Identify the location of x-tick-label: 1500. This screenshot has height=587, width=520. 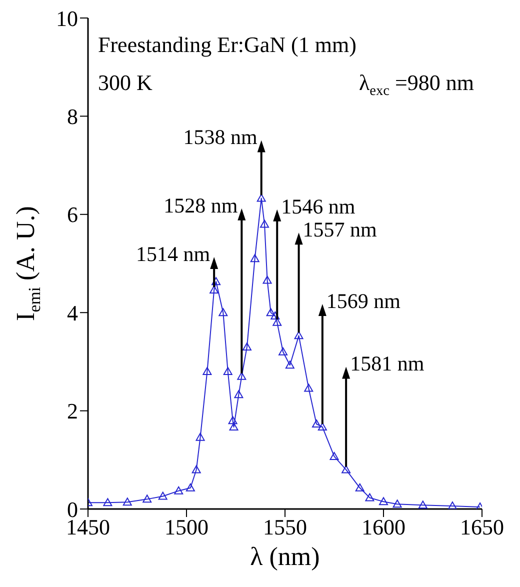
(186, 527).